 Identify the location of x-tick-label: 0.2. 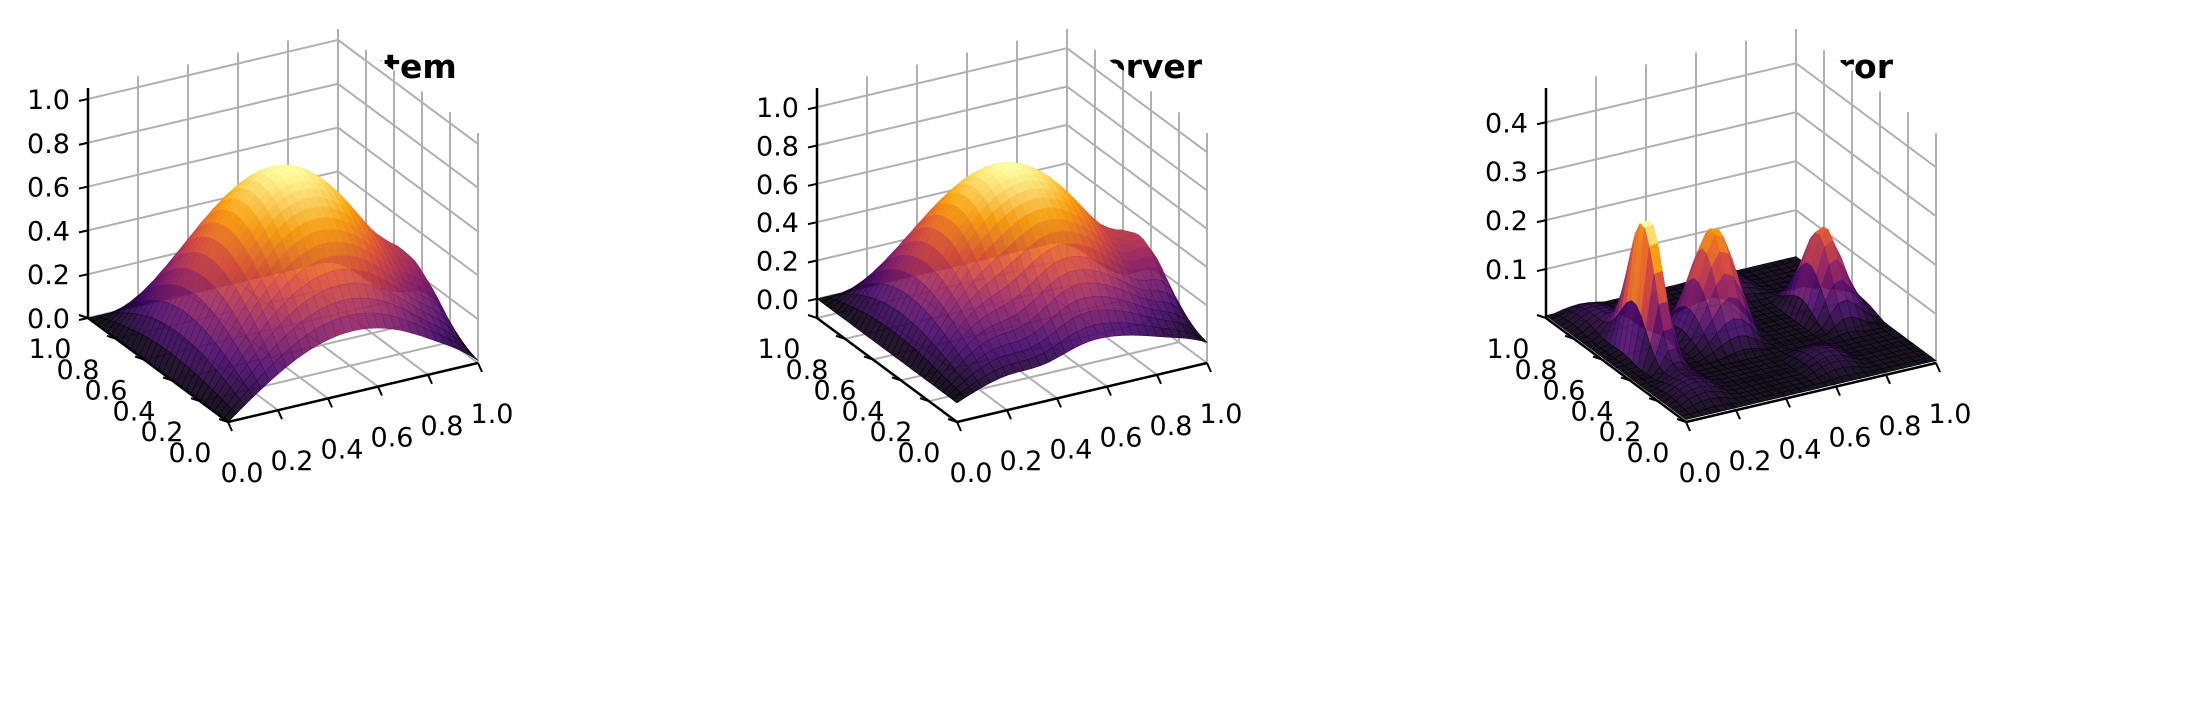
(1750, 461).